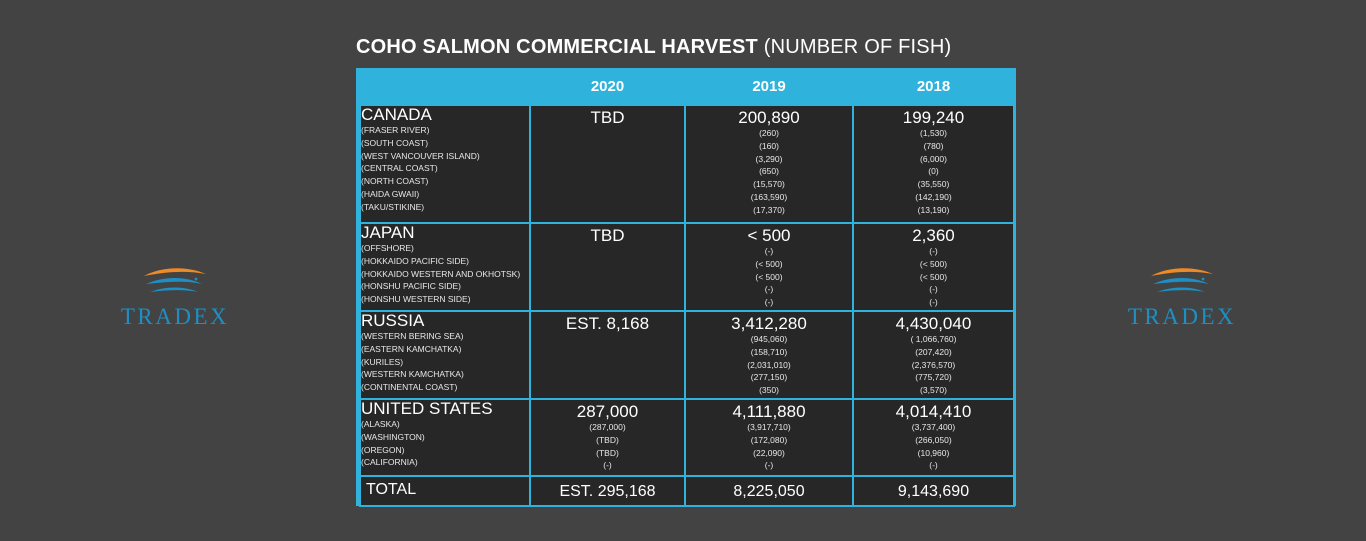 The height and width of the screenshot is (541, 1366). Describe the element at coordinates (933, 351) in the screenshot. I see `value-detail: (207,420)` at that location.